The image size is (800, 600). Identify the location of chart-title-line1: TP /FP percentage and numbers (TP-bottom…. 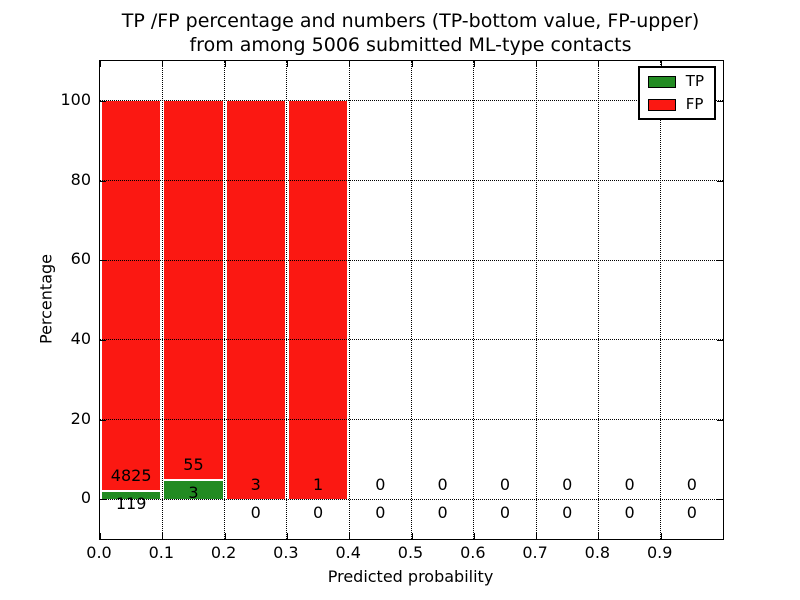
(410, 21).